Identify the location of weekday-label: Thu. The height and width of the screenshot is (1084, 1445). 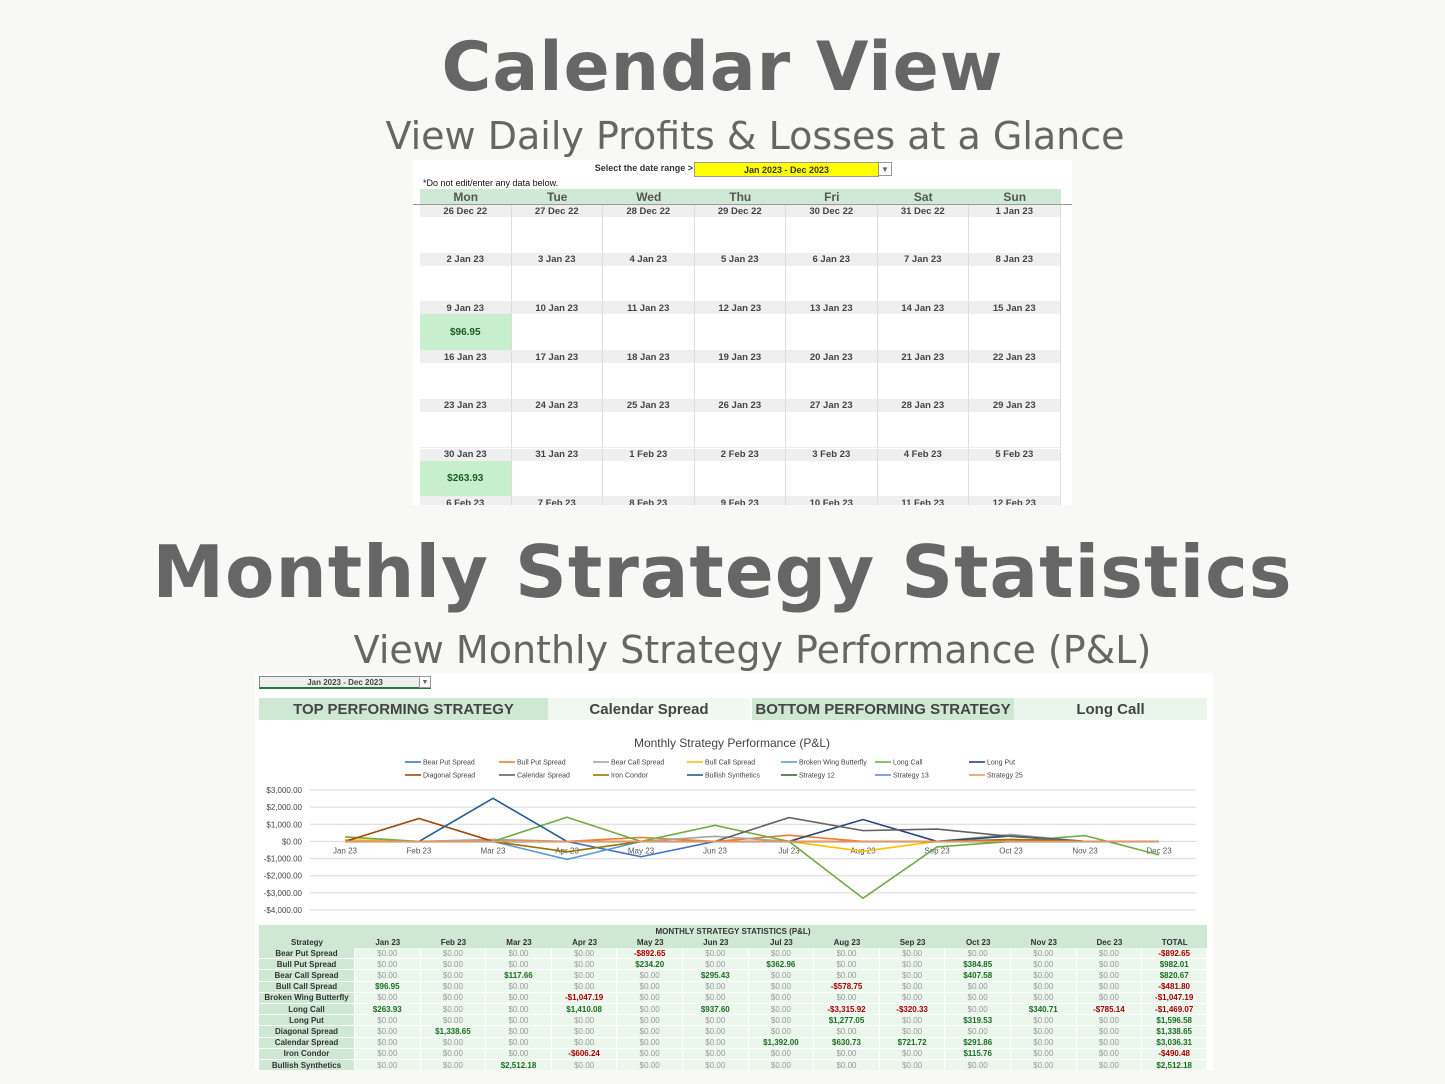
(740, 196).